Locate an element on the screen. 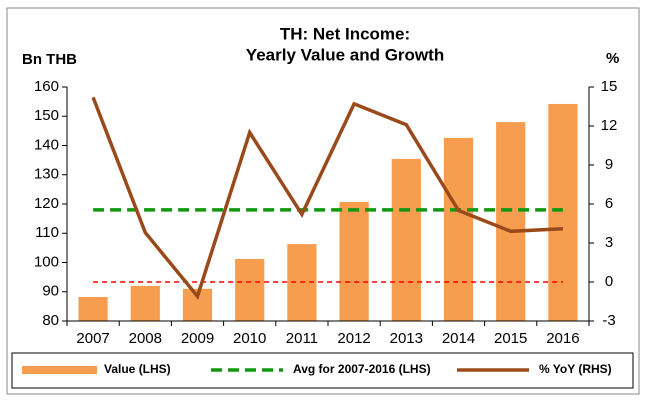  y-axis-label: Bn THB is located at coordinates (49, 59).